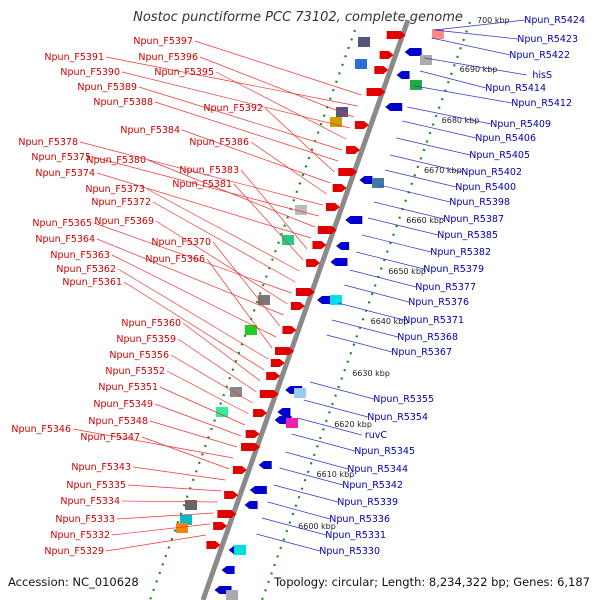 Image resolution: width=600 pixels, height=600 pixels. Describe the element at coordinates (233, 108) in the screenshot. I see `left-gene-label: Npun_F5392` at that location.